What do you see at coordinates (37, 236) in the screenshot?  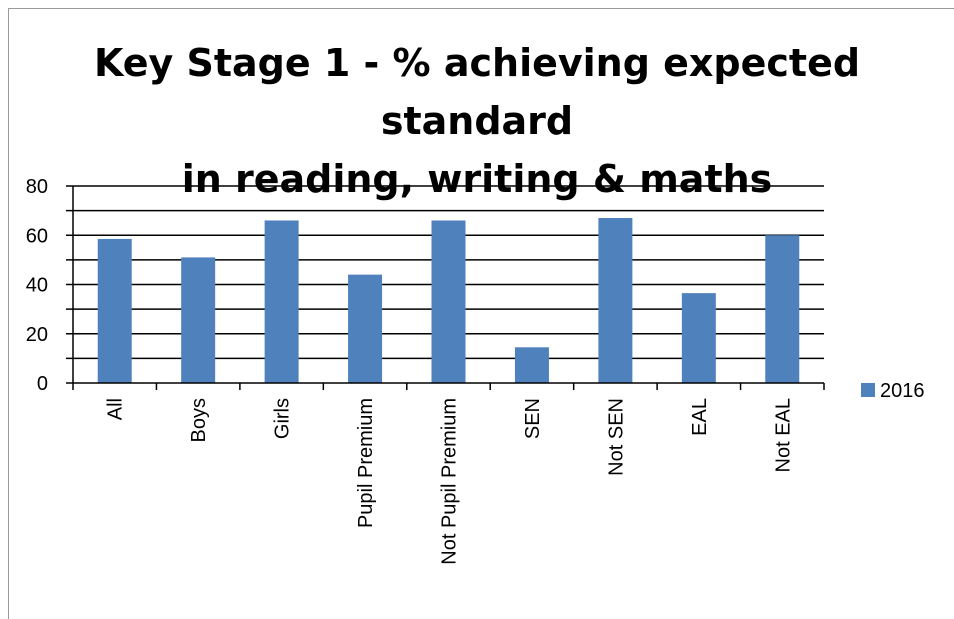 I see `y-tick-label: 60` at bounding box center [37, 236].